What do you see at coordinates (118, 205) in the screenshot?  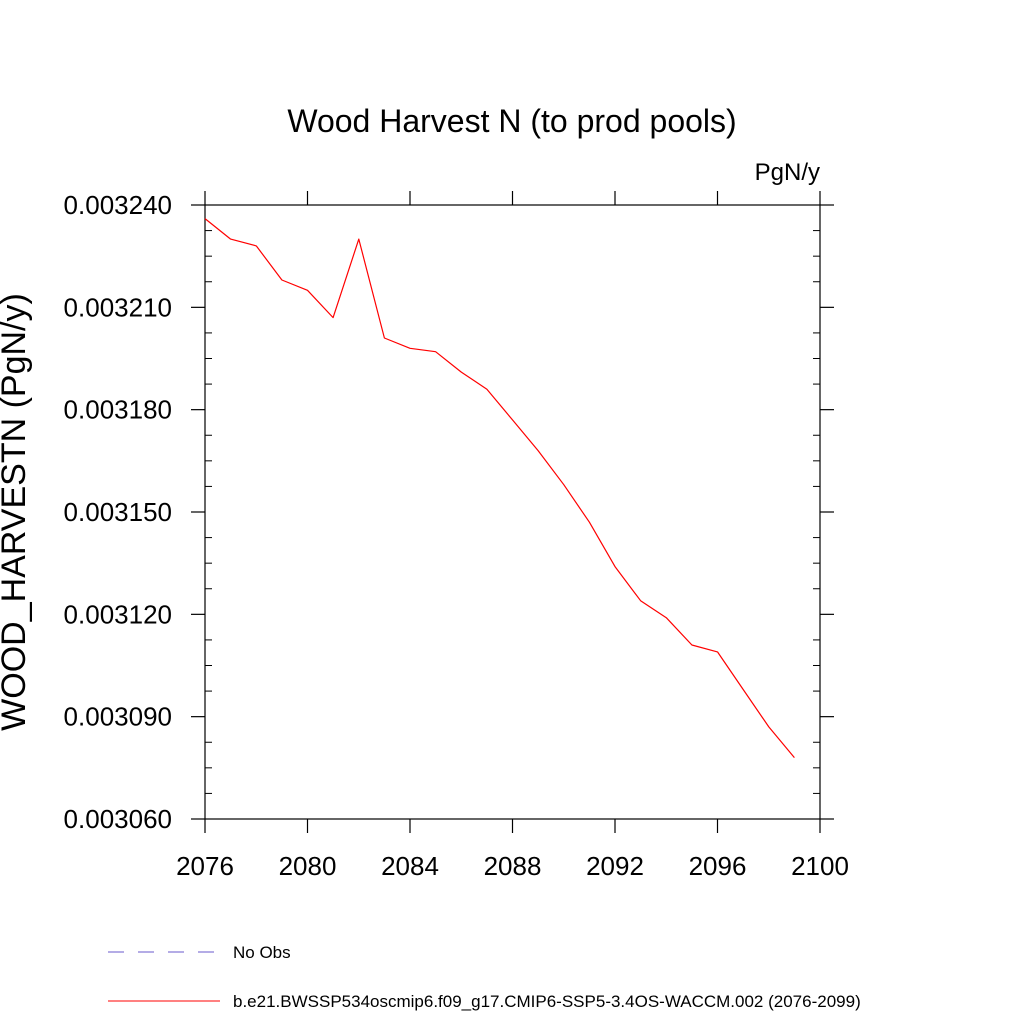 I see `y-tick-label: 0.003240` at bounding box center [118, 205].